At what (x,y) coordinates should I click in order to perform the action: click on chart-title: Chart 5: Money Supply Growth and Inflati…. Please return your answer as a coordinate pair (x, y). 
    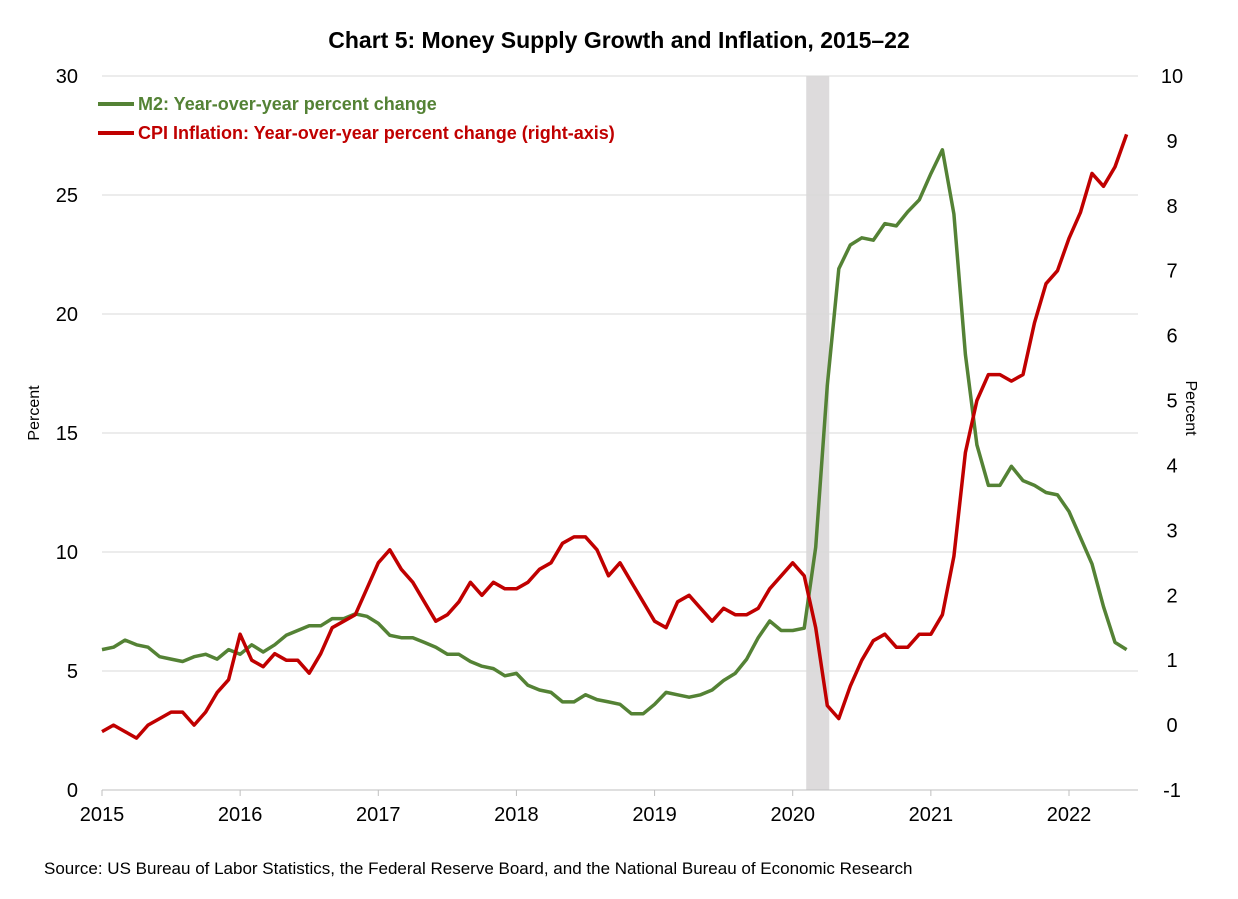
    Looking at the image, I should click on (619, 40).